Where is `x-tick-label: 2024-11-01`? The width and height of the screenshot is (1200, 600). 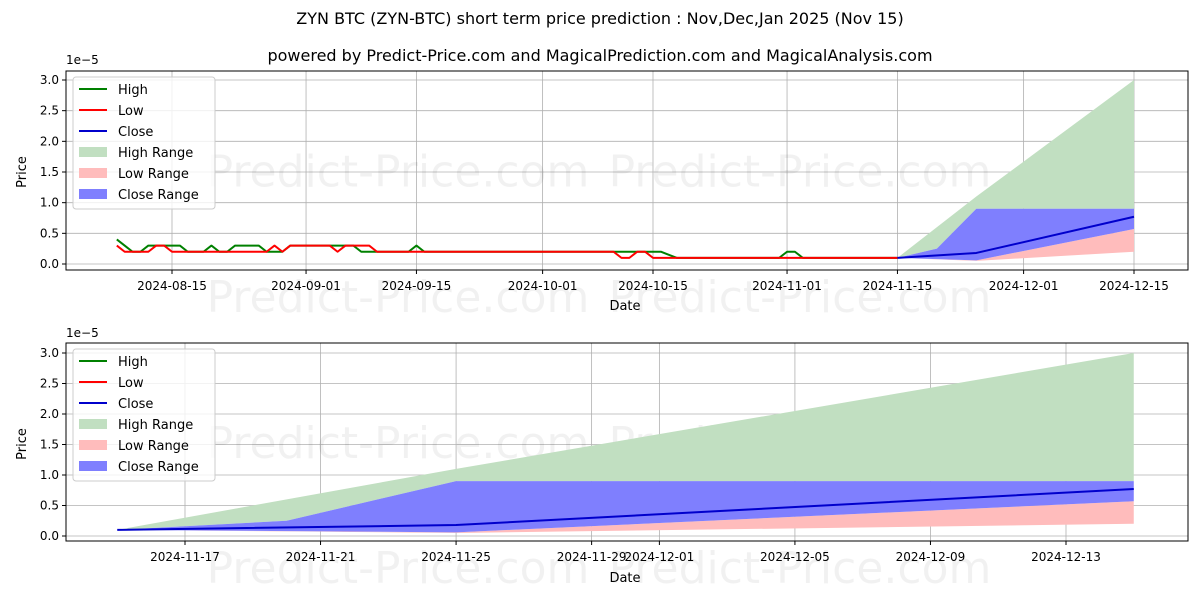
x-tick-label: 2024-11-01 is located at coordinates (787, 286).